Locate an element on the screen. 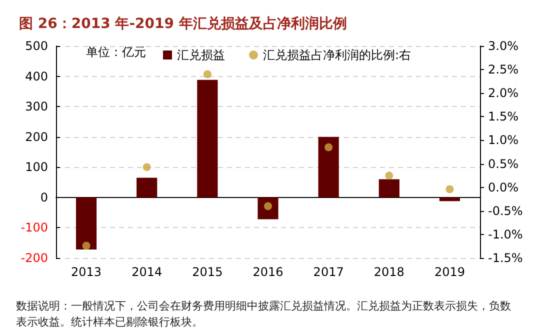  y2-tick-label: -0.5% is located at coordinates (505, 211).